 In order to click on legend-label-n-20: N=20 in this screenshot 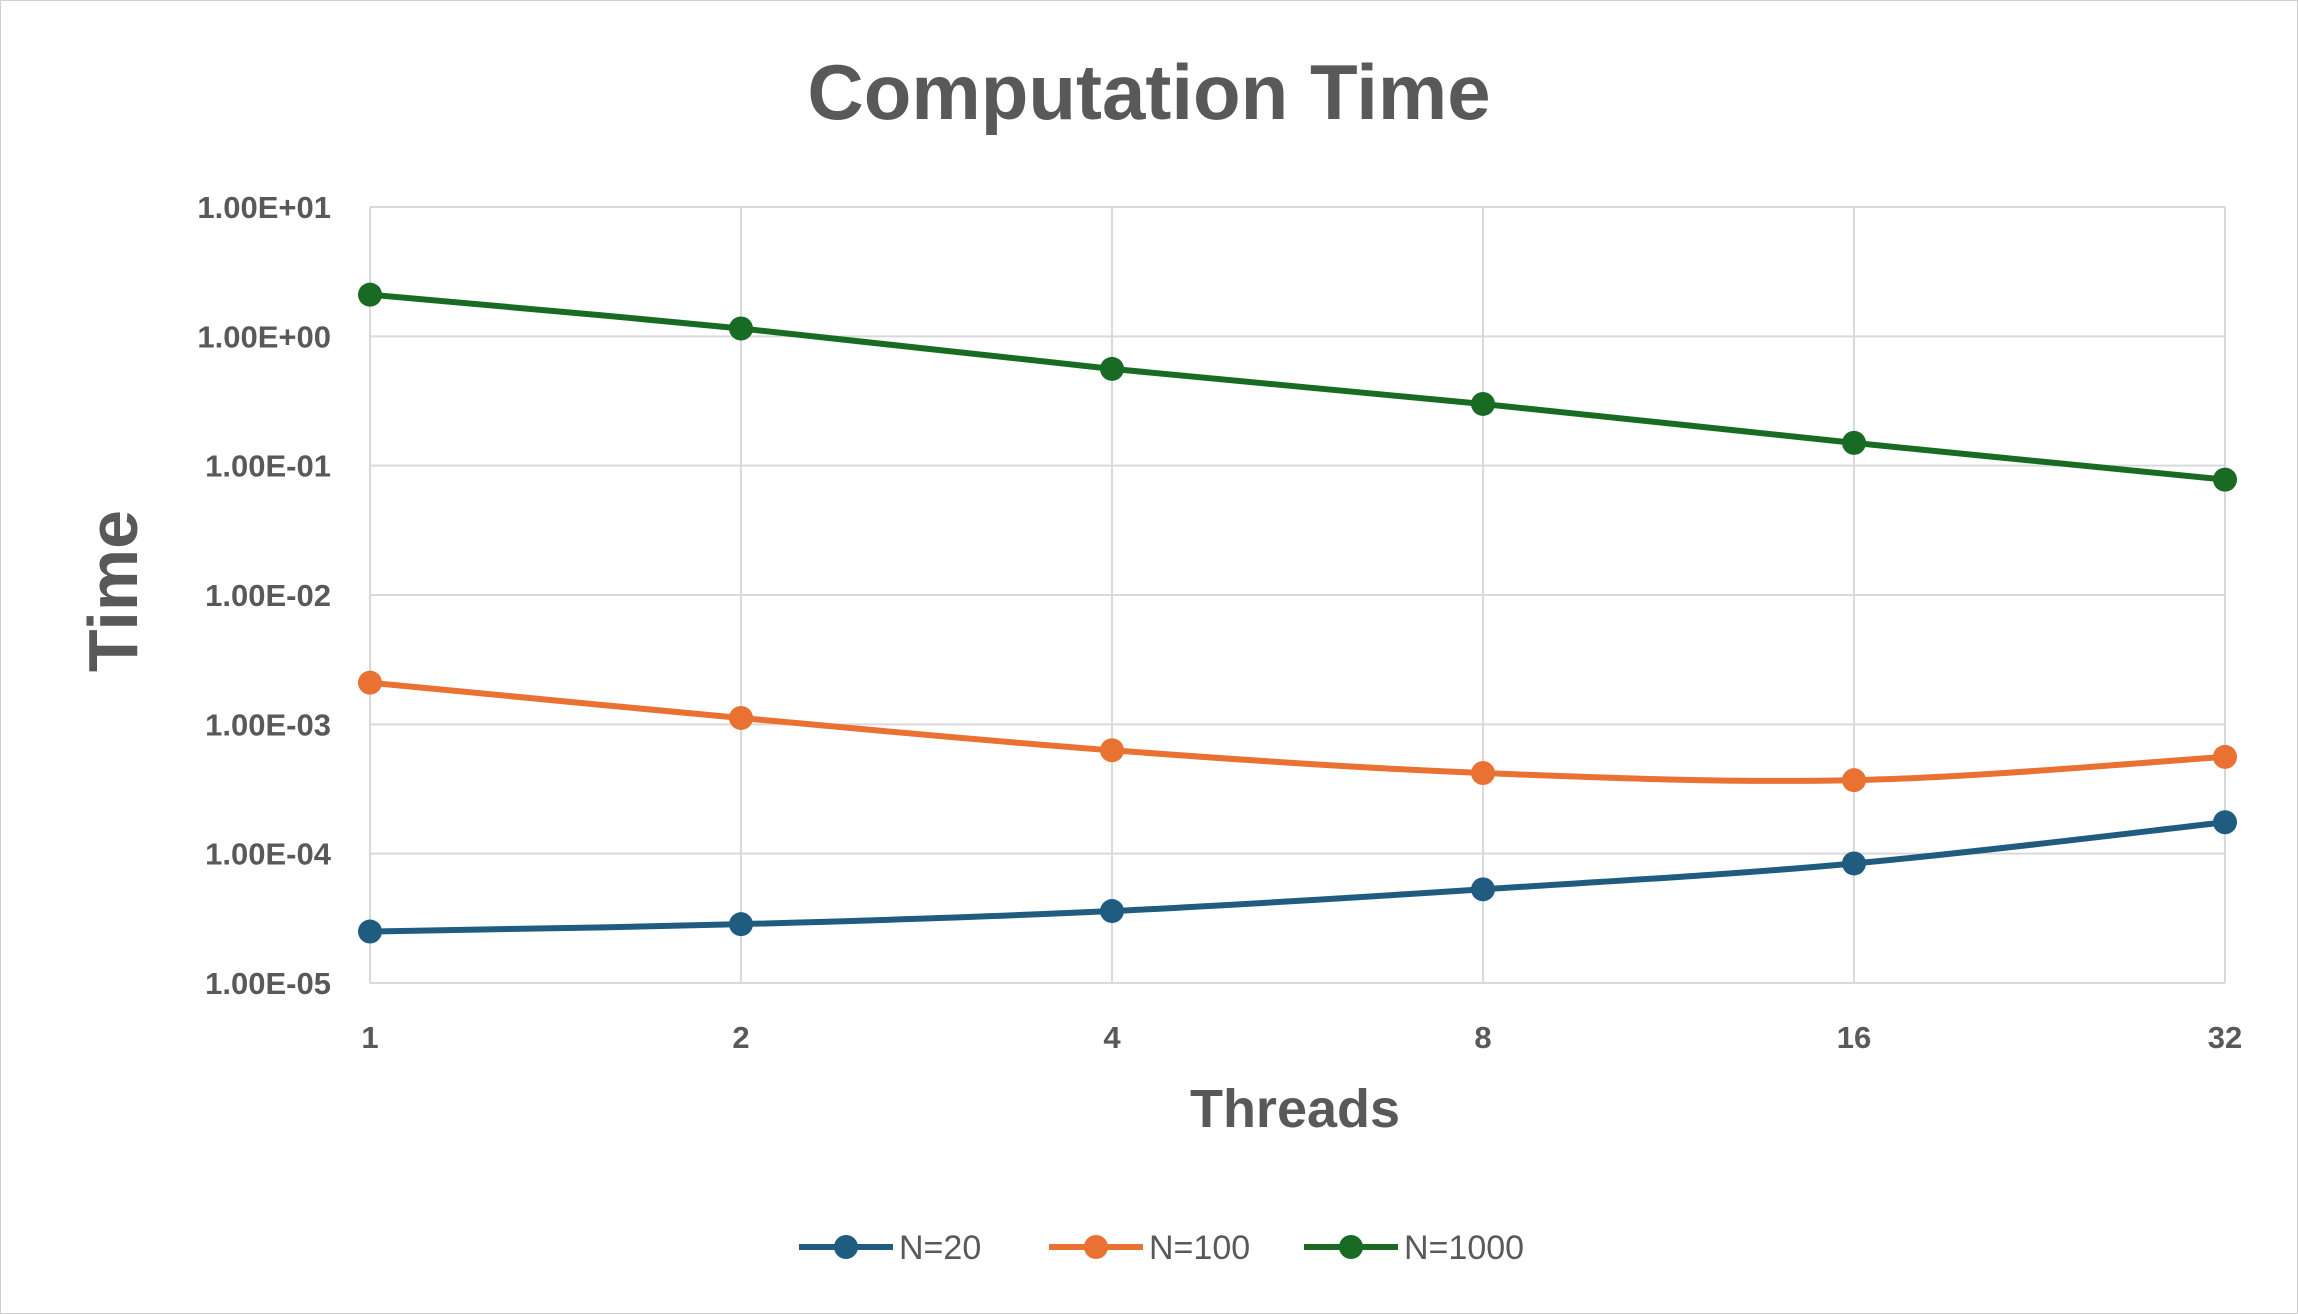, I will do `click(940, 1248)`.